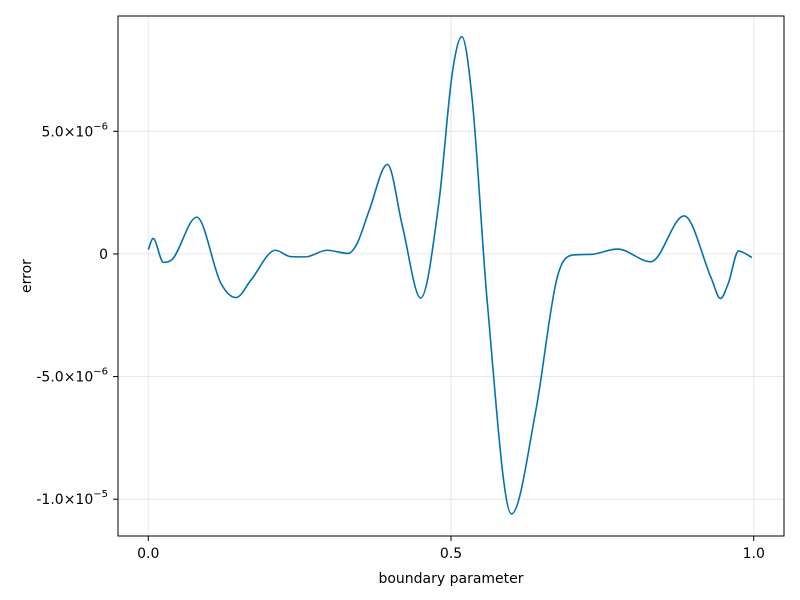  What do you see at coordinates (64, 500) in the screenshot?
I see `y-tick-mantissa: -1.0×10` at bounding box center [64, 500].